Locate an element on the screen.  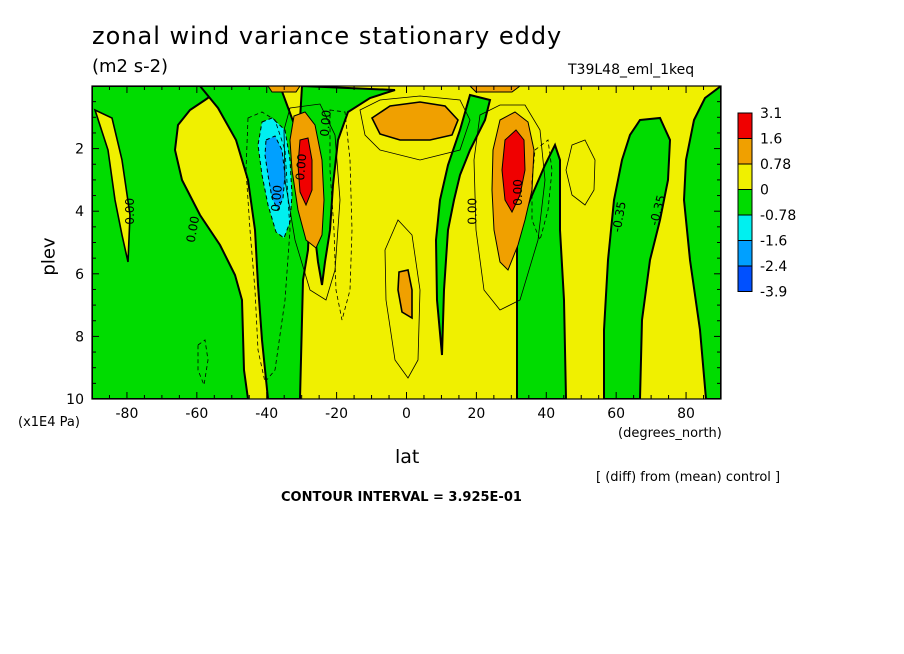
x-tick-label: 0 is located at coordinates (406, 414).